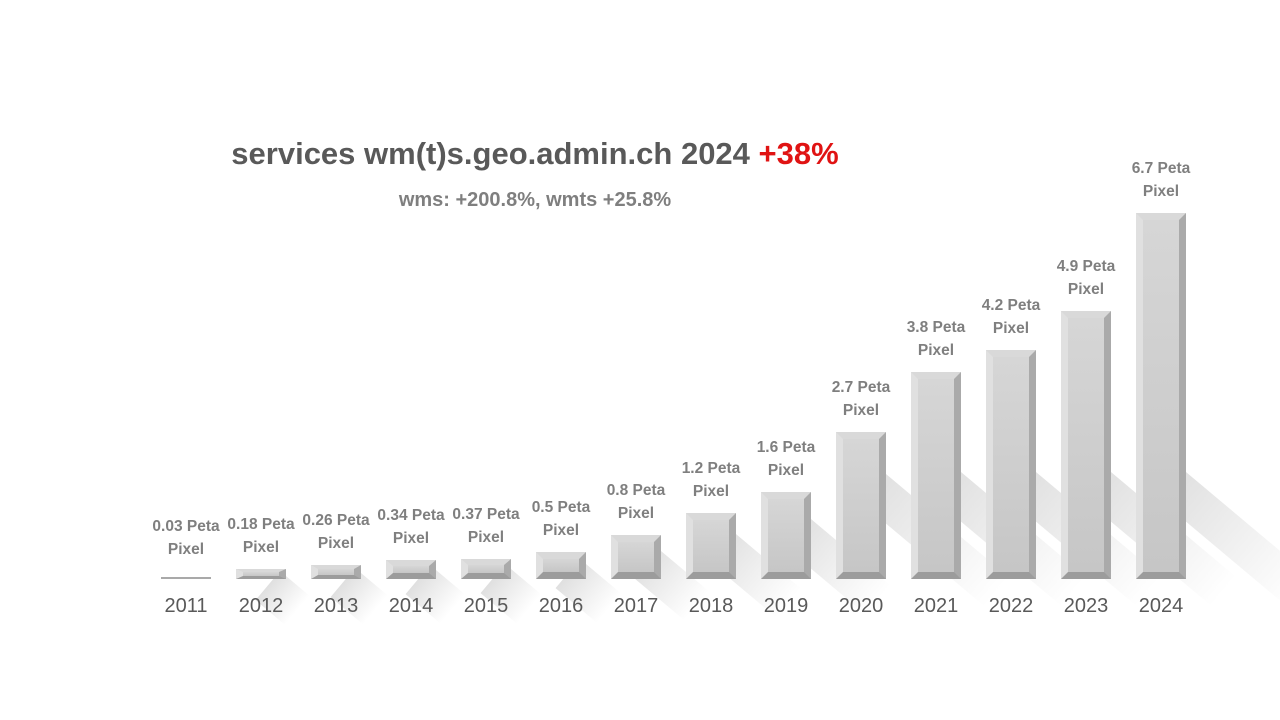  Describe the element at coordinates (1161, 396) in the screenshot. I see `bar-2024` at that location.